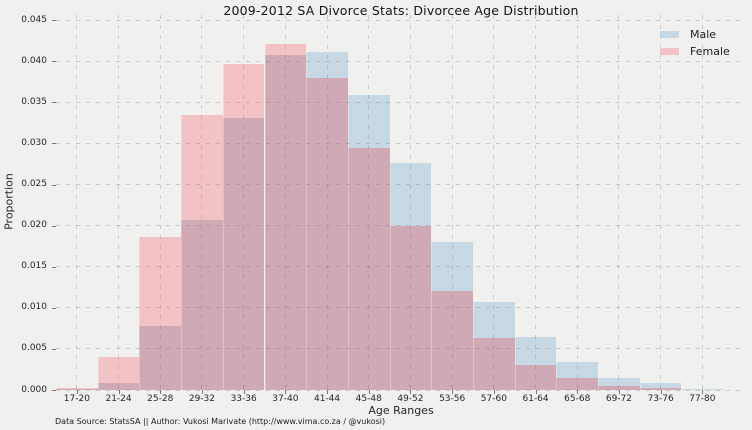  What do you see at coordinates (34, 389) in the screenshot?
I see `y-tick-label: 0.000` at bounding box center [34, 389].